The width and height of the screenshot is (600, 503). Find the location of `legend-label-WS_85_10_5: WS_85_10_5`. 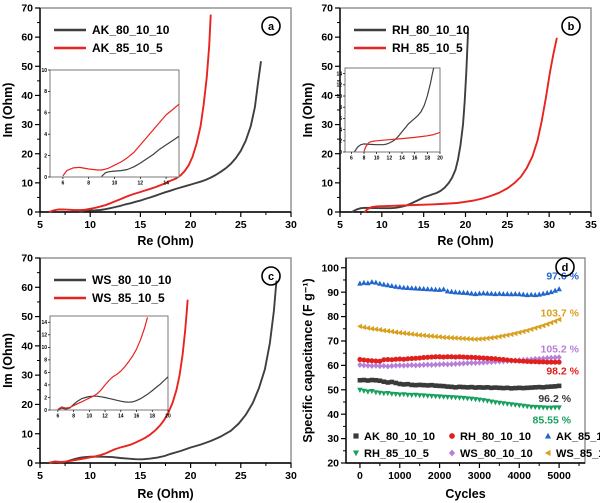

legend-label-WS_85_10_5: WS_85_10_5 is located at coordinates (578, 454).